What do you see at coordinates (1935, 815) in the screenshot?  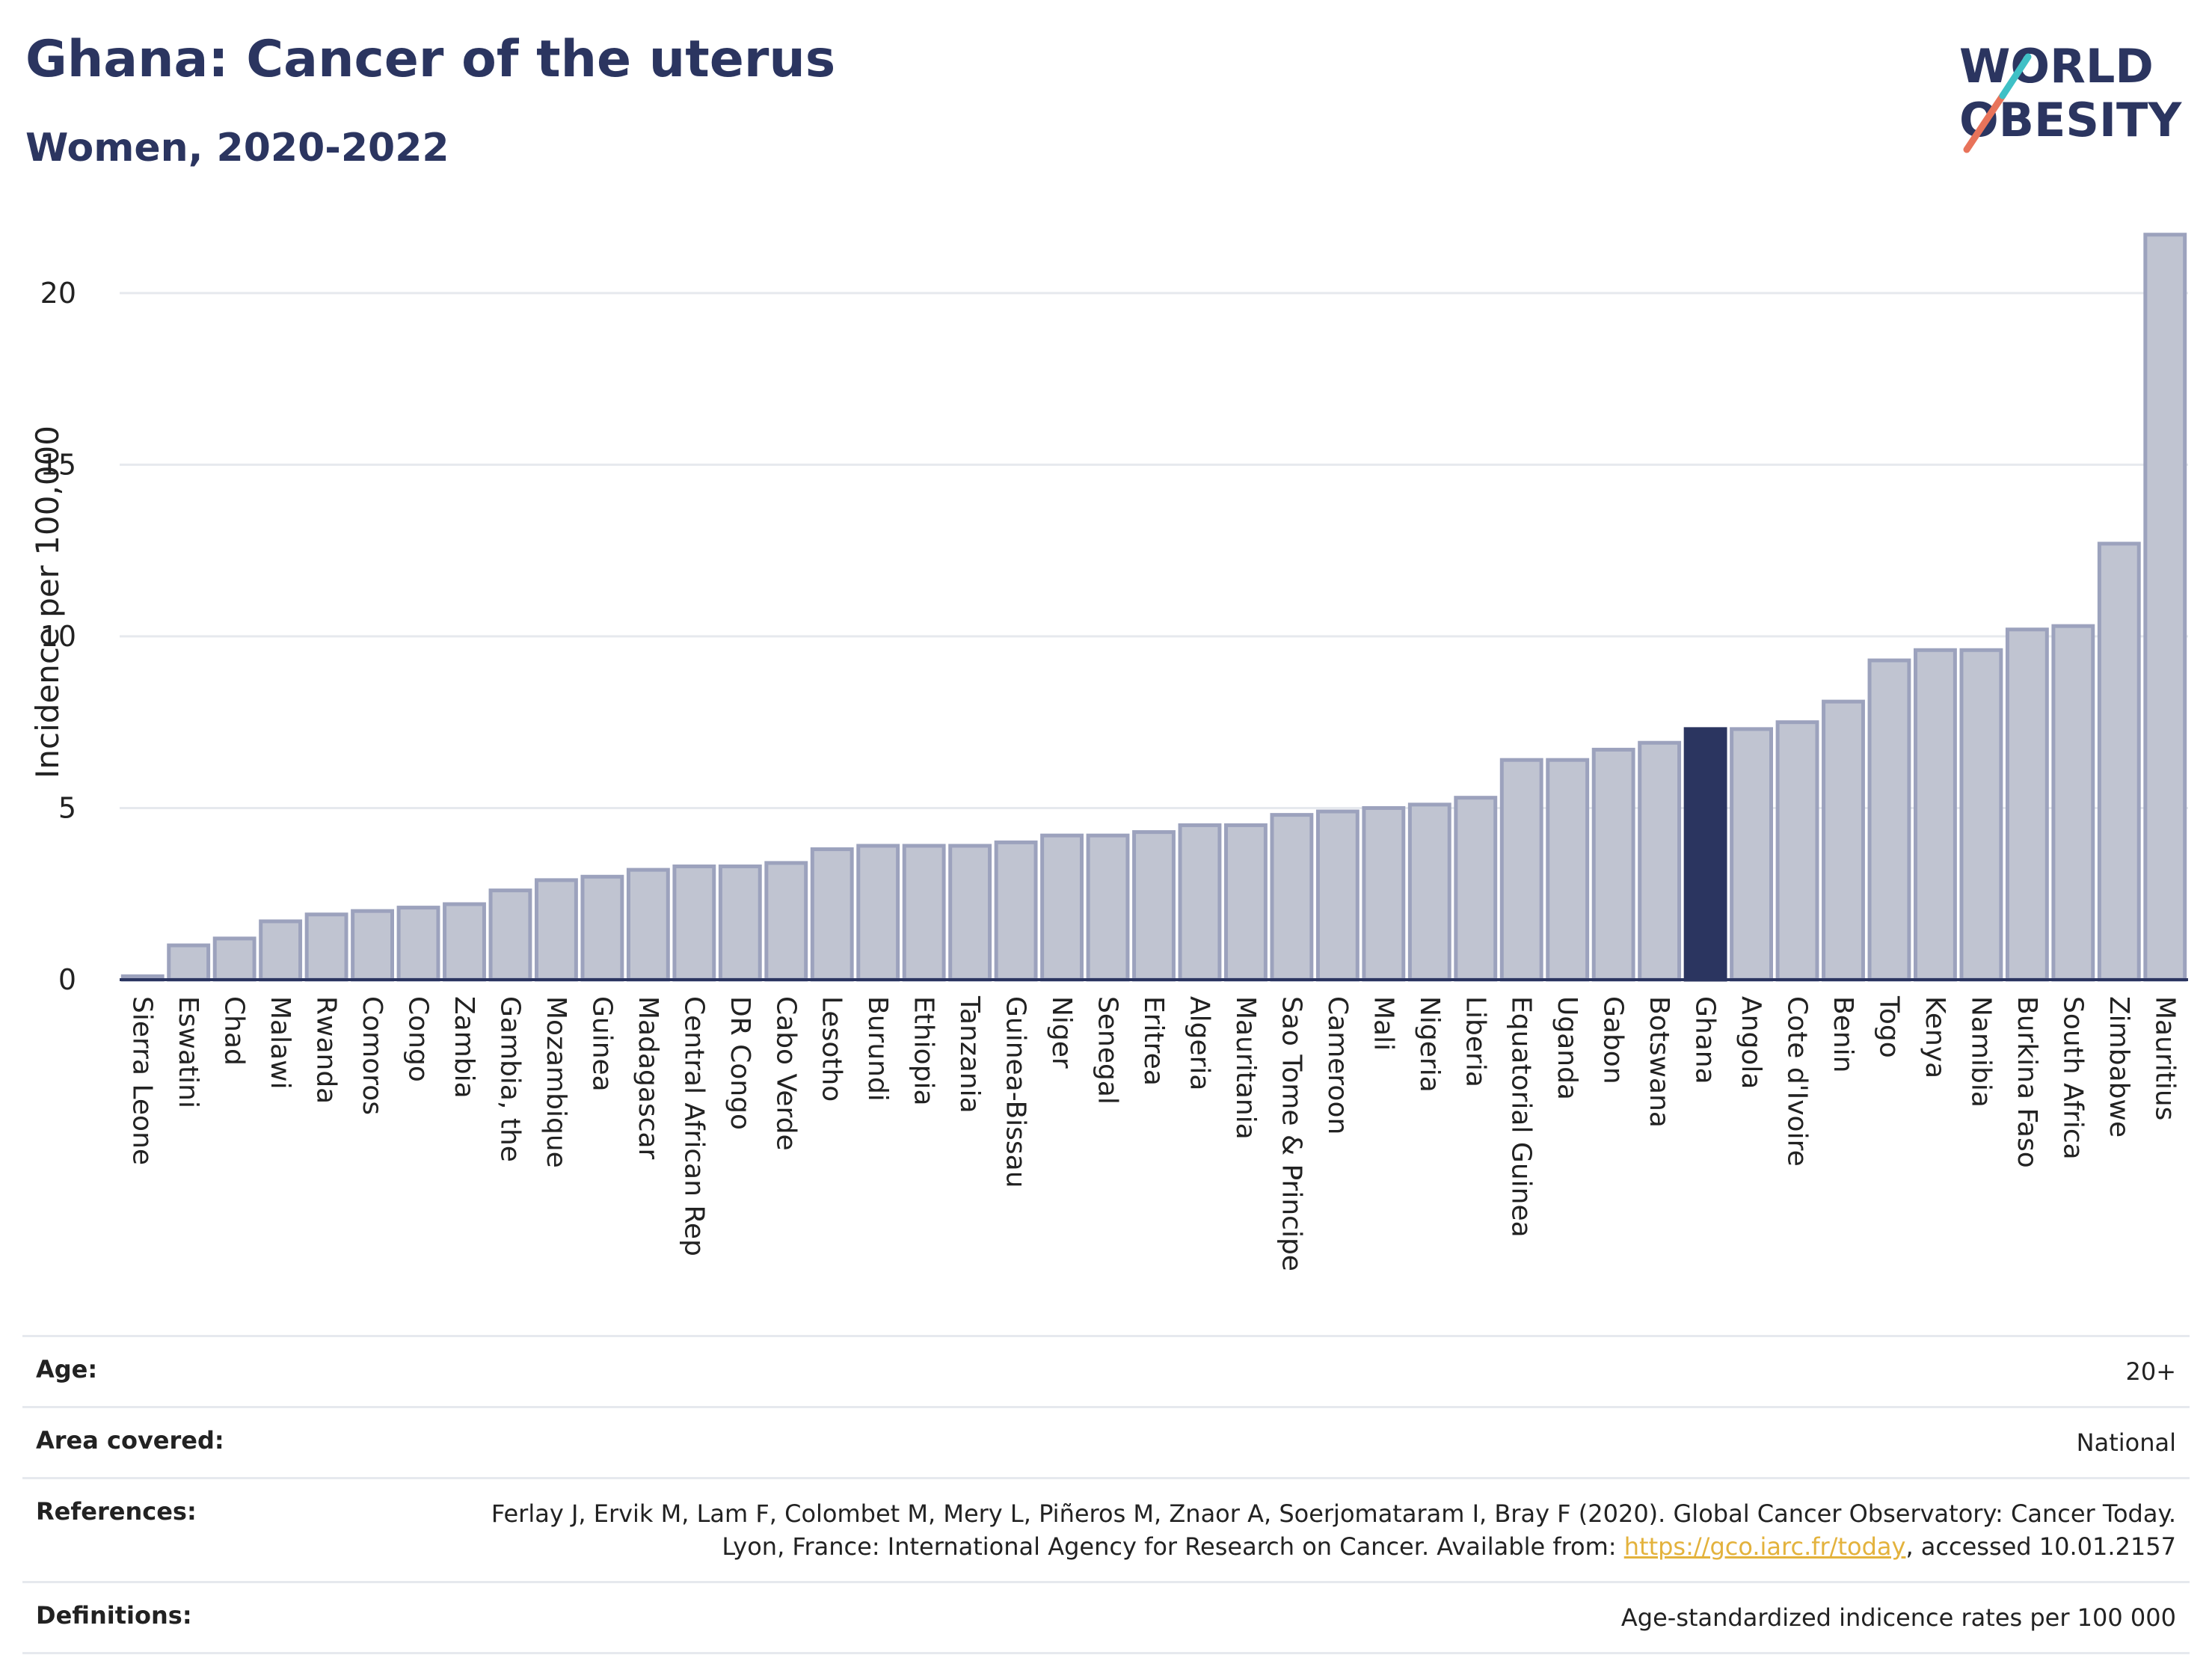 I see `bar-kenya` at bounding box center [1935, 815].